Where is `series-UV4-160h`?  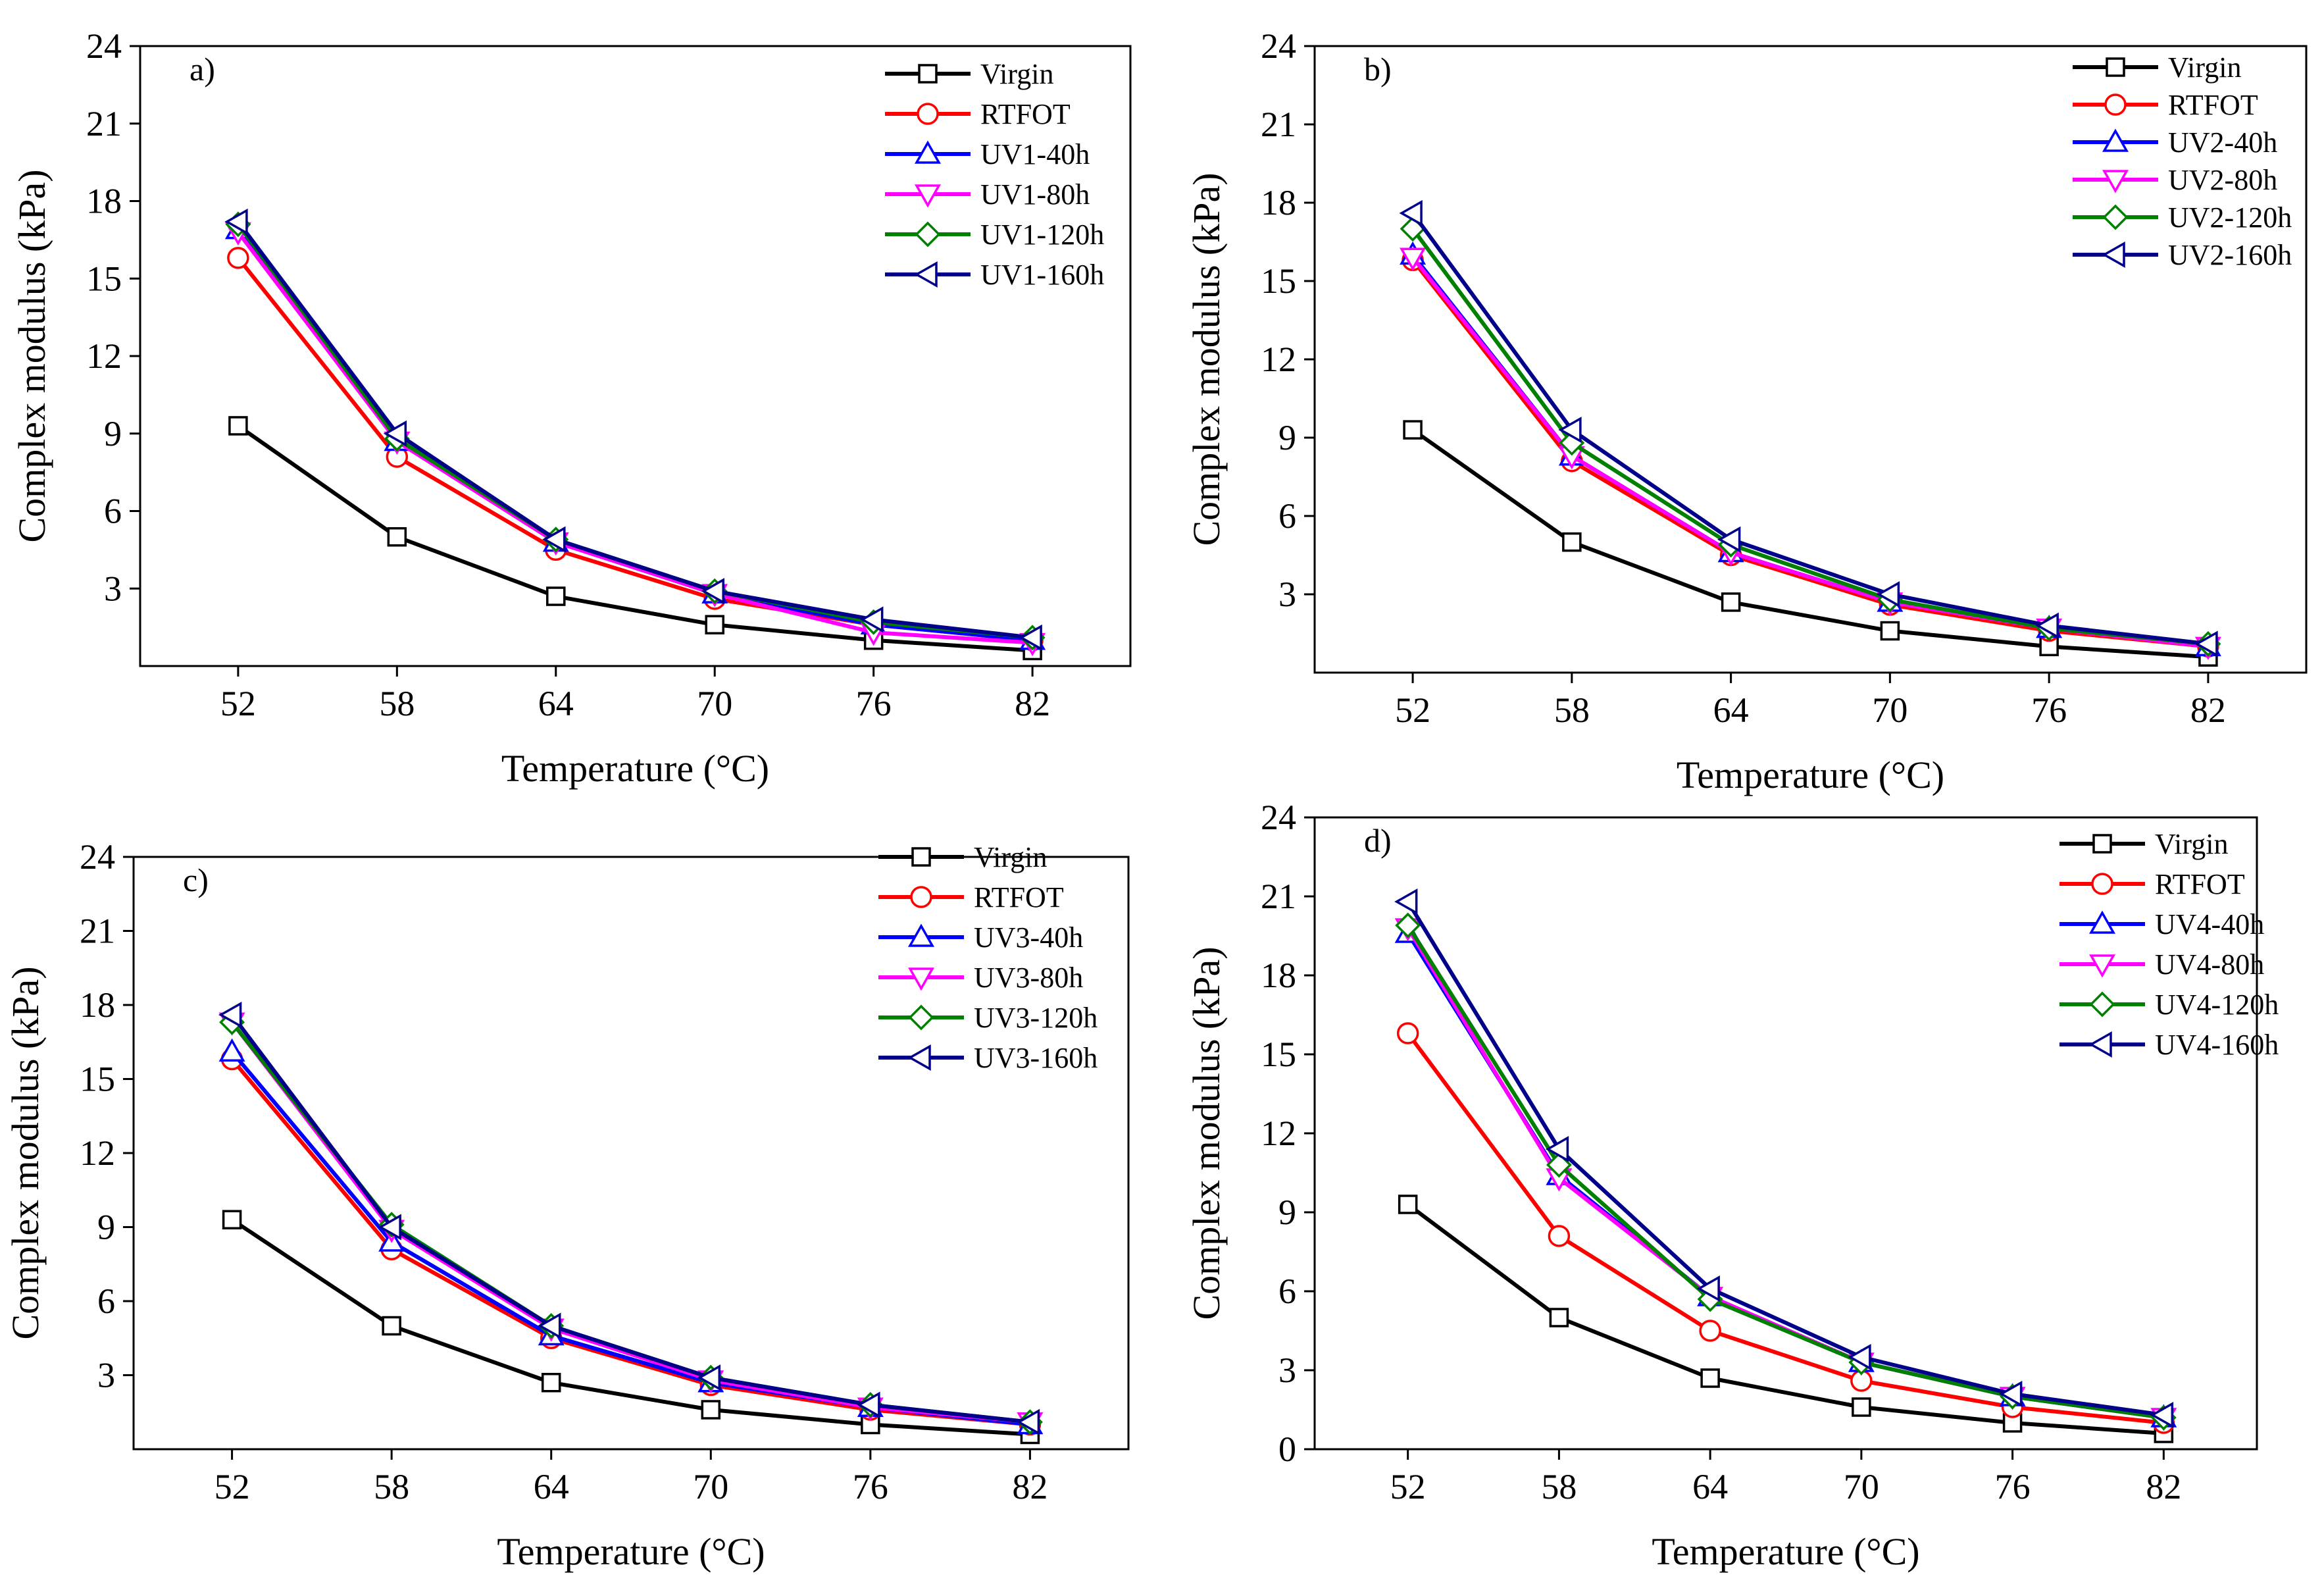 series-UV4-160h is located at coordinates (1784, 1158).